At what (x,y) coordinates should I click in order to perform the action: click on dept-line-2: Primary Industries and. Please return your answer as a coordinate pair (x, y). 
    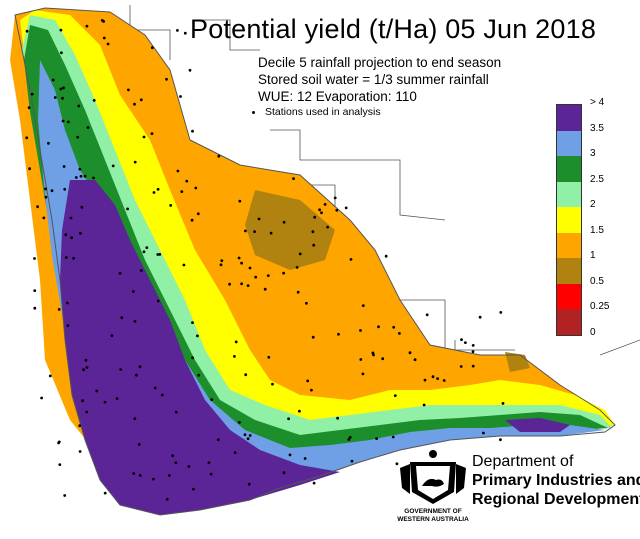
    Looking at the image, I should click on (556, 480).